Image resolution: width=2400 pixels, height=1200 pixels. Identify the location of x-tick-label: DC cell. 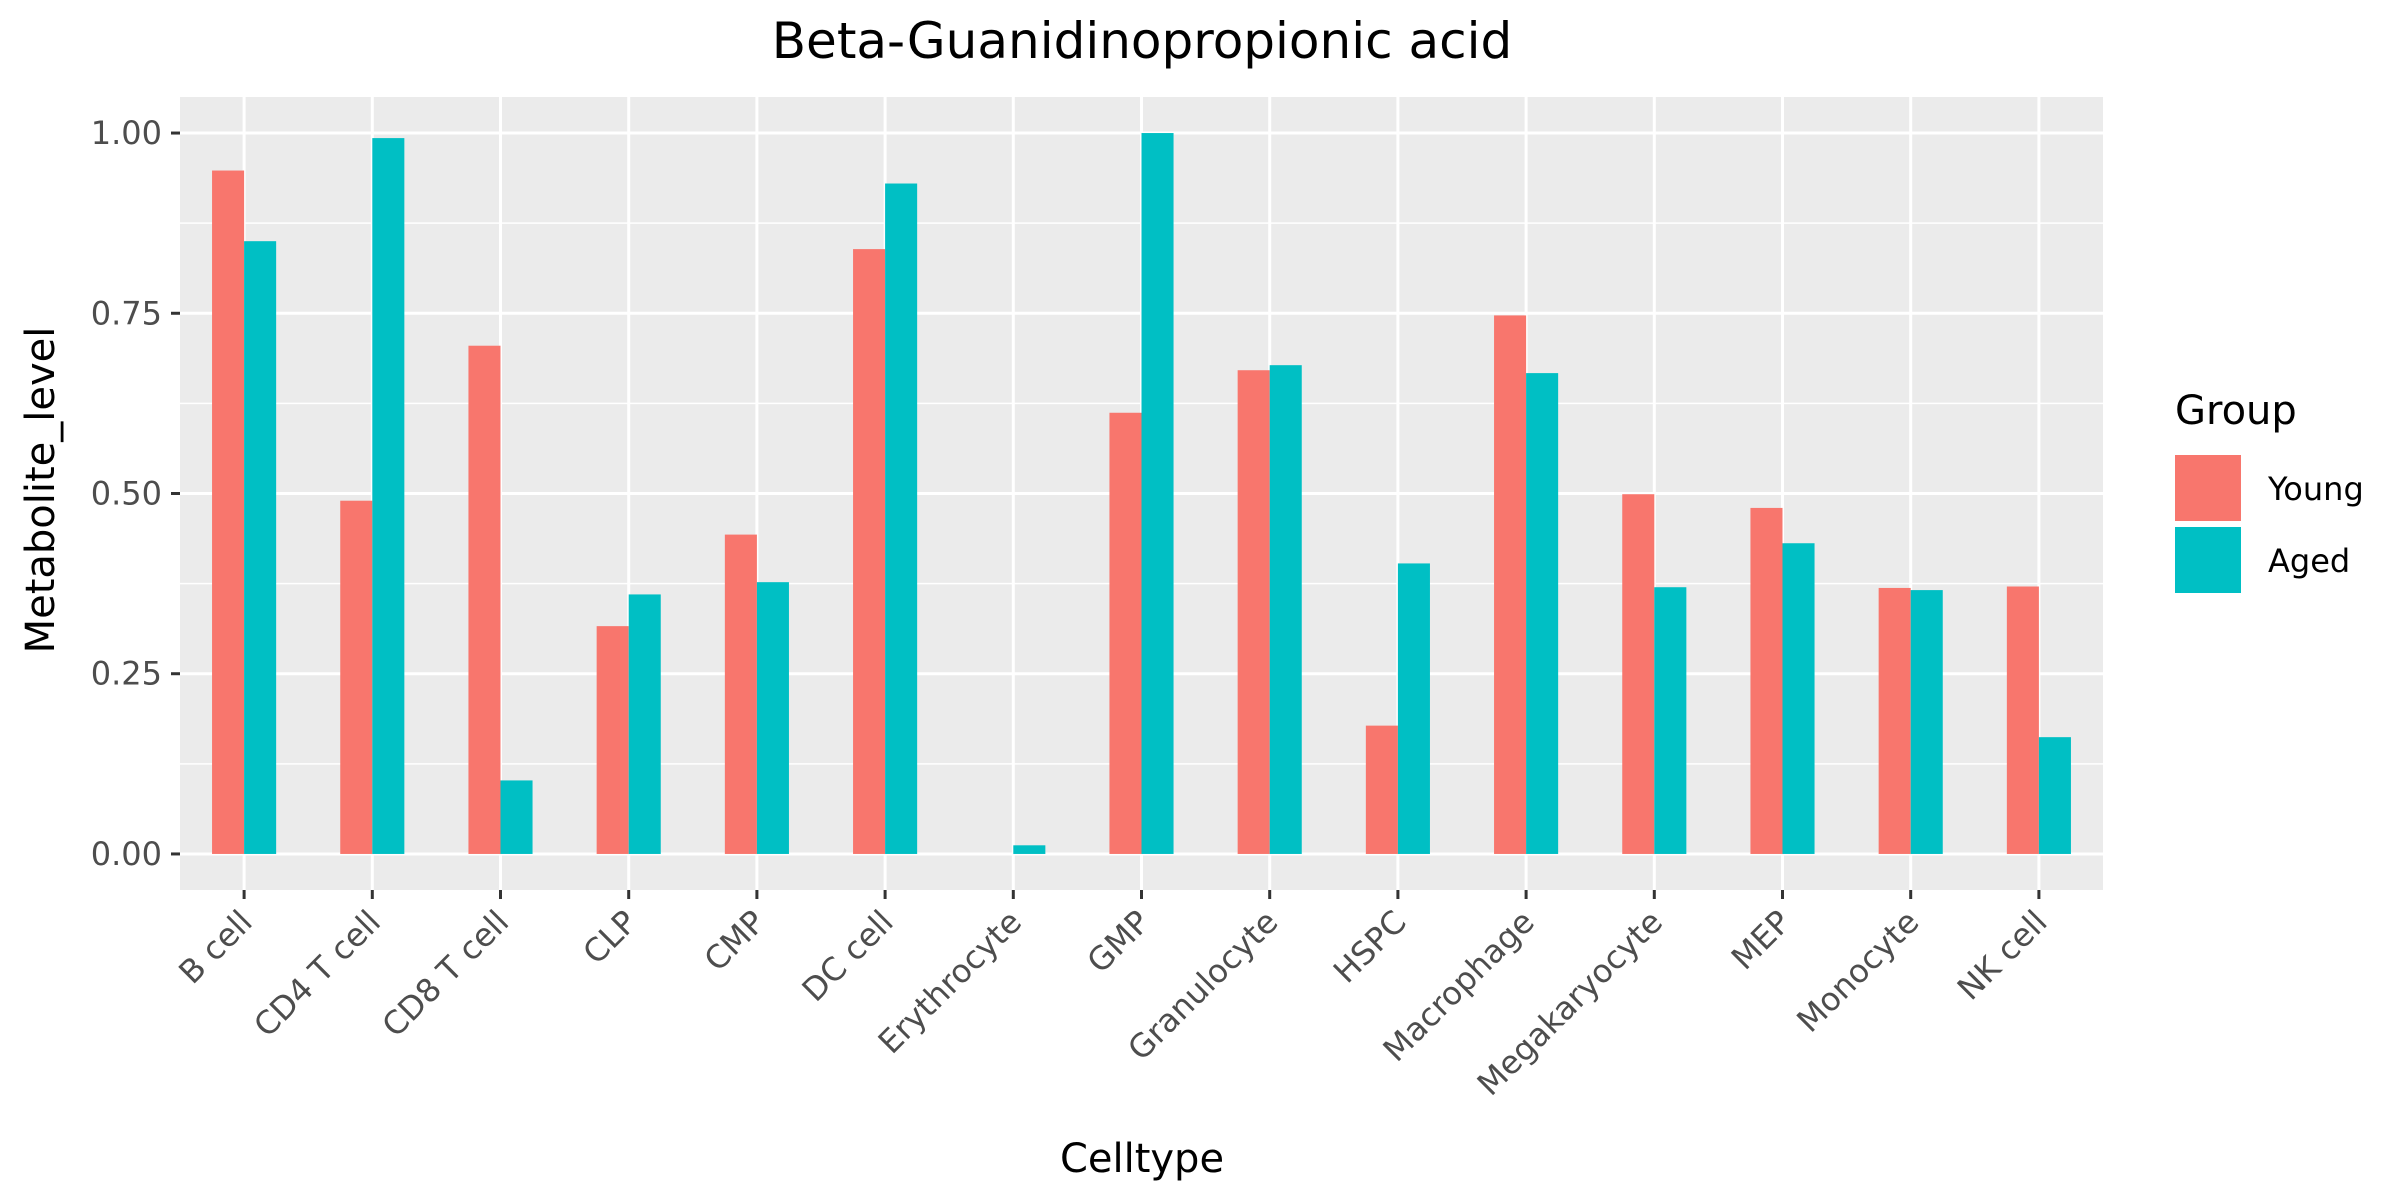
(848, 956).